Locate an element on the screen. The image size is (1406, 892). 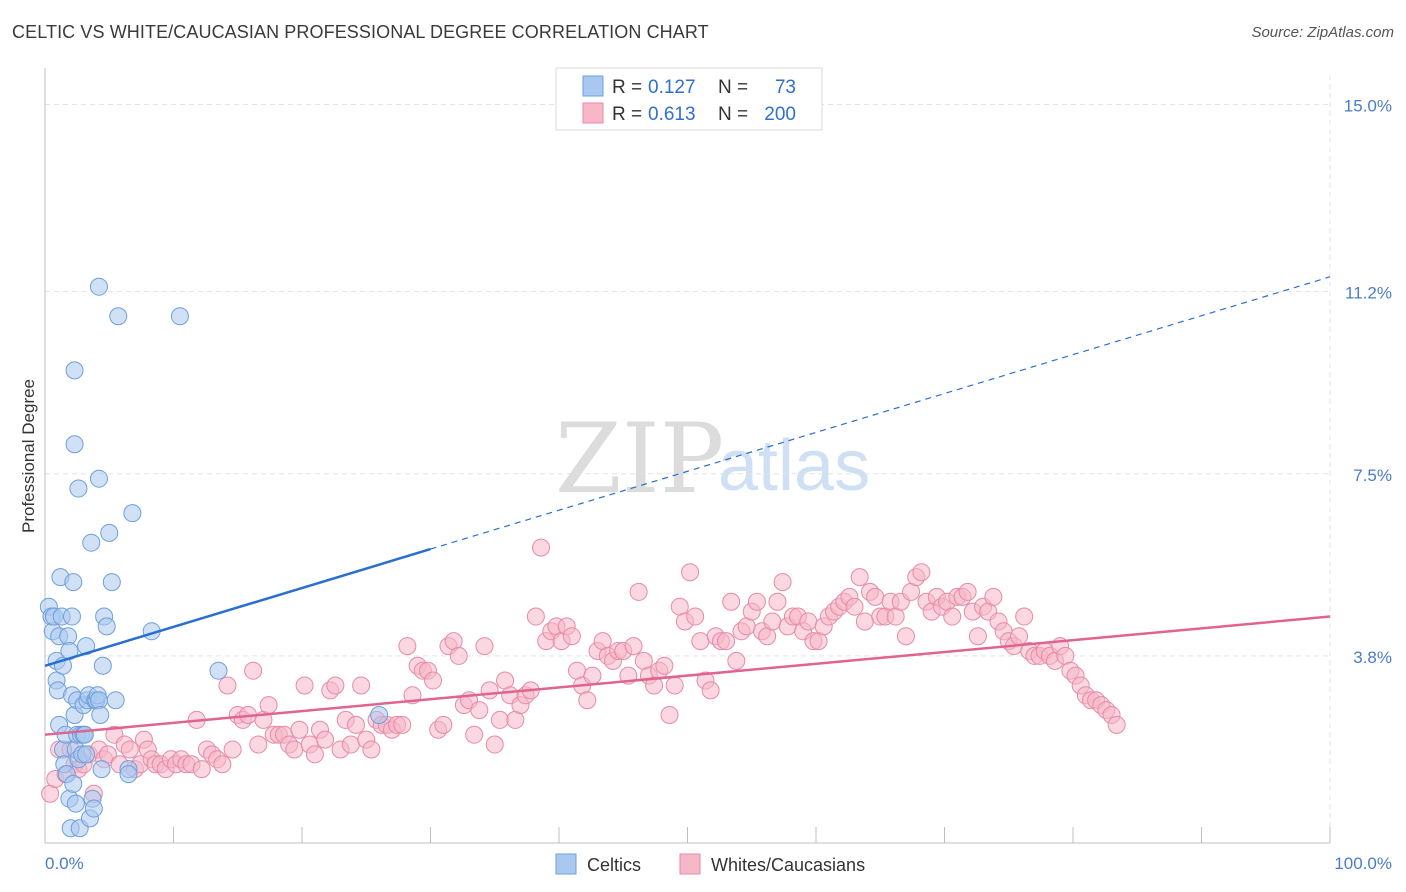
legend-swatch-whites is located at coordinates (593, 113).